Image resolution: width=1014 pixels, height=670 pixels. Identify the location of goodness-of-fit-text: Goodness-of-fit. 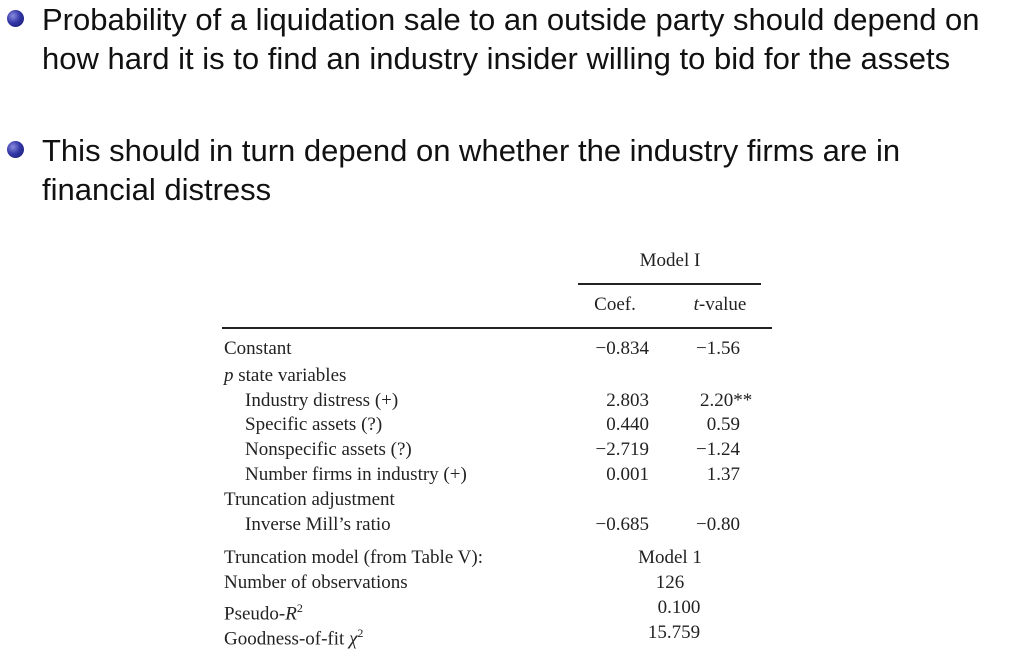
(287, 639).